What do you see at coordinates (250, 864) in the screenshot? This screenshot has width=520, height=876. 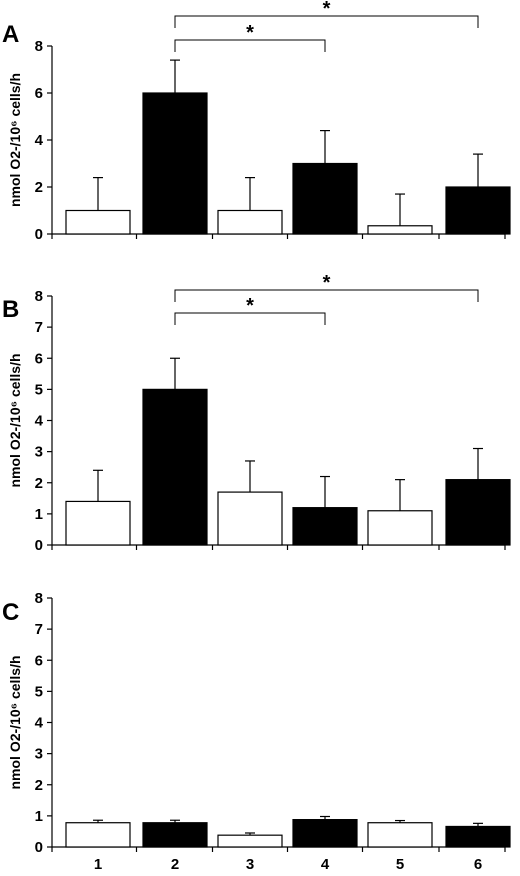 I see `x-tick-label: 3` at bounding box center [250, 864].